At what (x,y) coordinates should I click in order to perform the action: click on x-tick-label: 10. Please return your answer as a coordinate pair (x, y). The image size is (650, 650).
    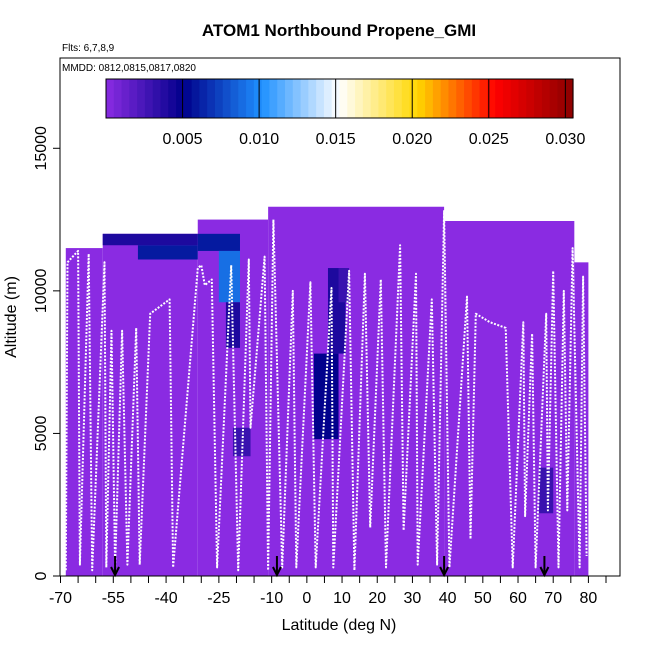
    Looking at the image, I should click on (342, 598).